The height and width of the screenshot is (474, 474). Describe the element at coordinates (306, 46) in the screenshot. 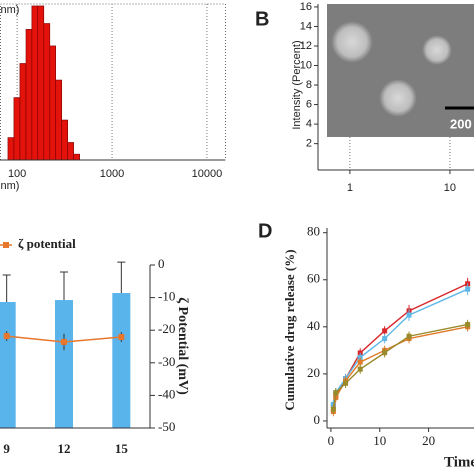

I see `y-tick-label: 12` at that location.